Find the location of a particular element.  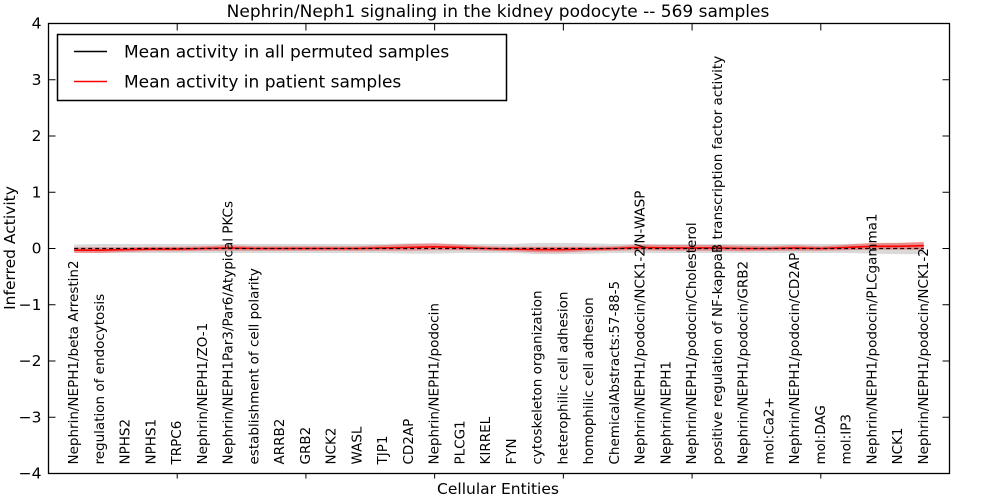

series-layer is located at coordinates (499, 247).